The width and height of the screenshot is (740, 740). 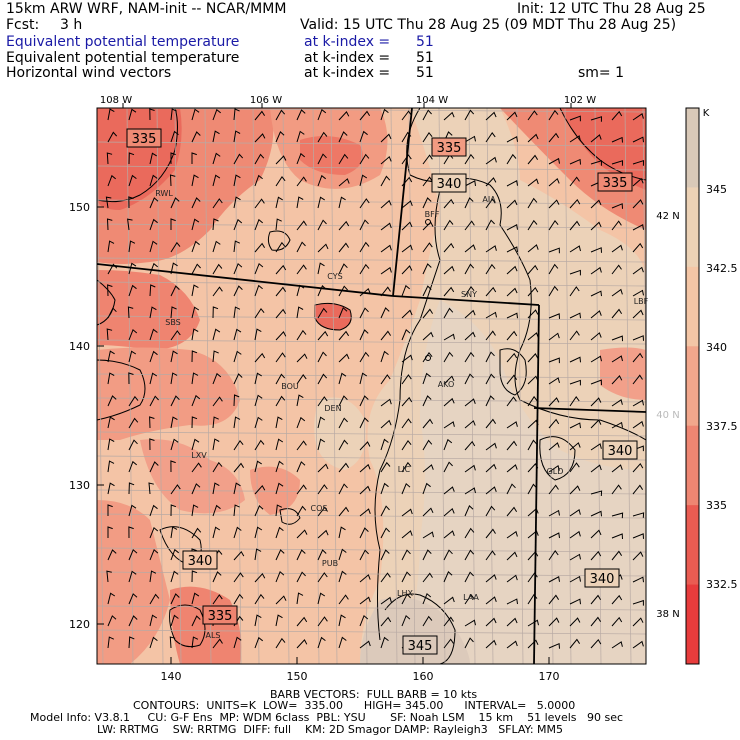 I want to click on contour-335-als, so click(x=187, y=626).